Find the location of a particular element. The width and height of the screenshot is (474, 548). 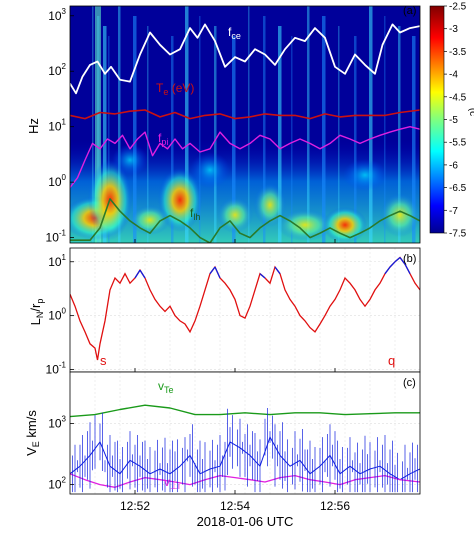

colorbar-tick-label: -5.5 is located at coordinates (458, 143).